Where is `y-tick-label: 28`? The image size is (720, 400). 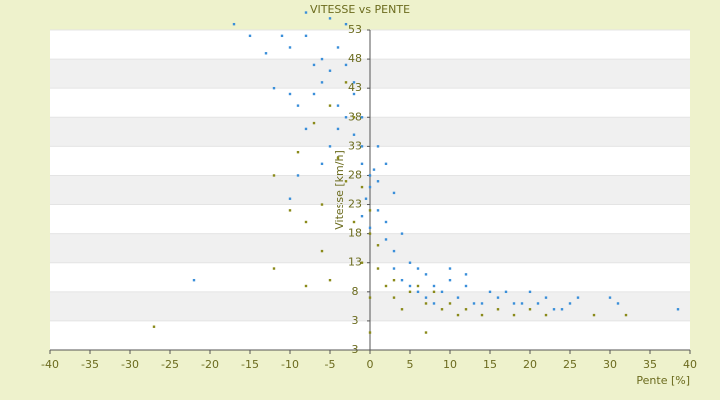
y-tick-label: 28 is located at coordinates (355, 174).